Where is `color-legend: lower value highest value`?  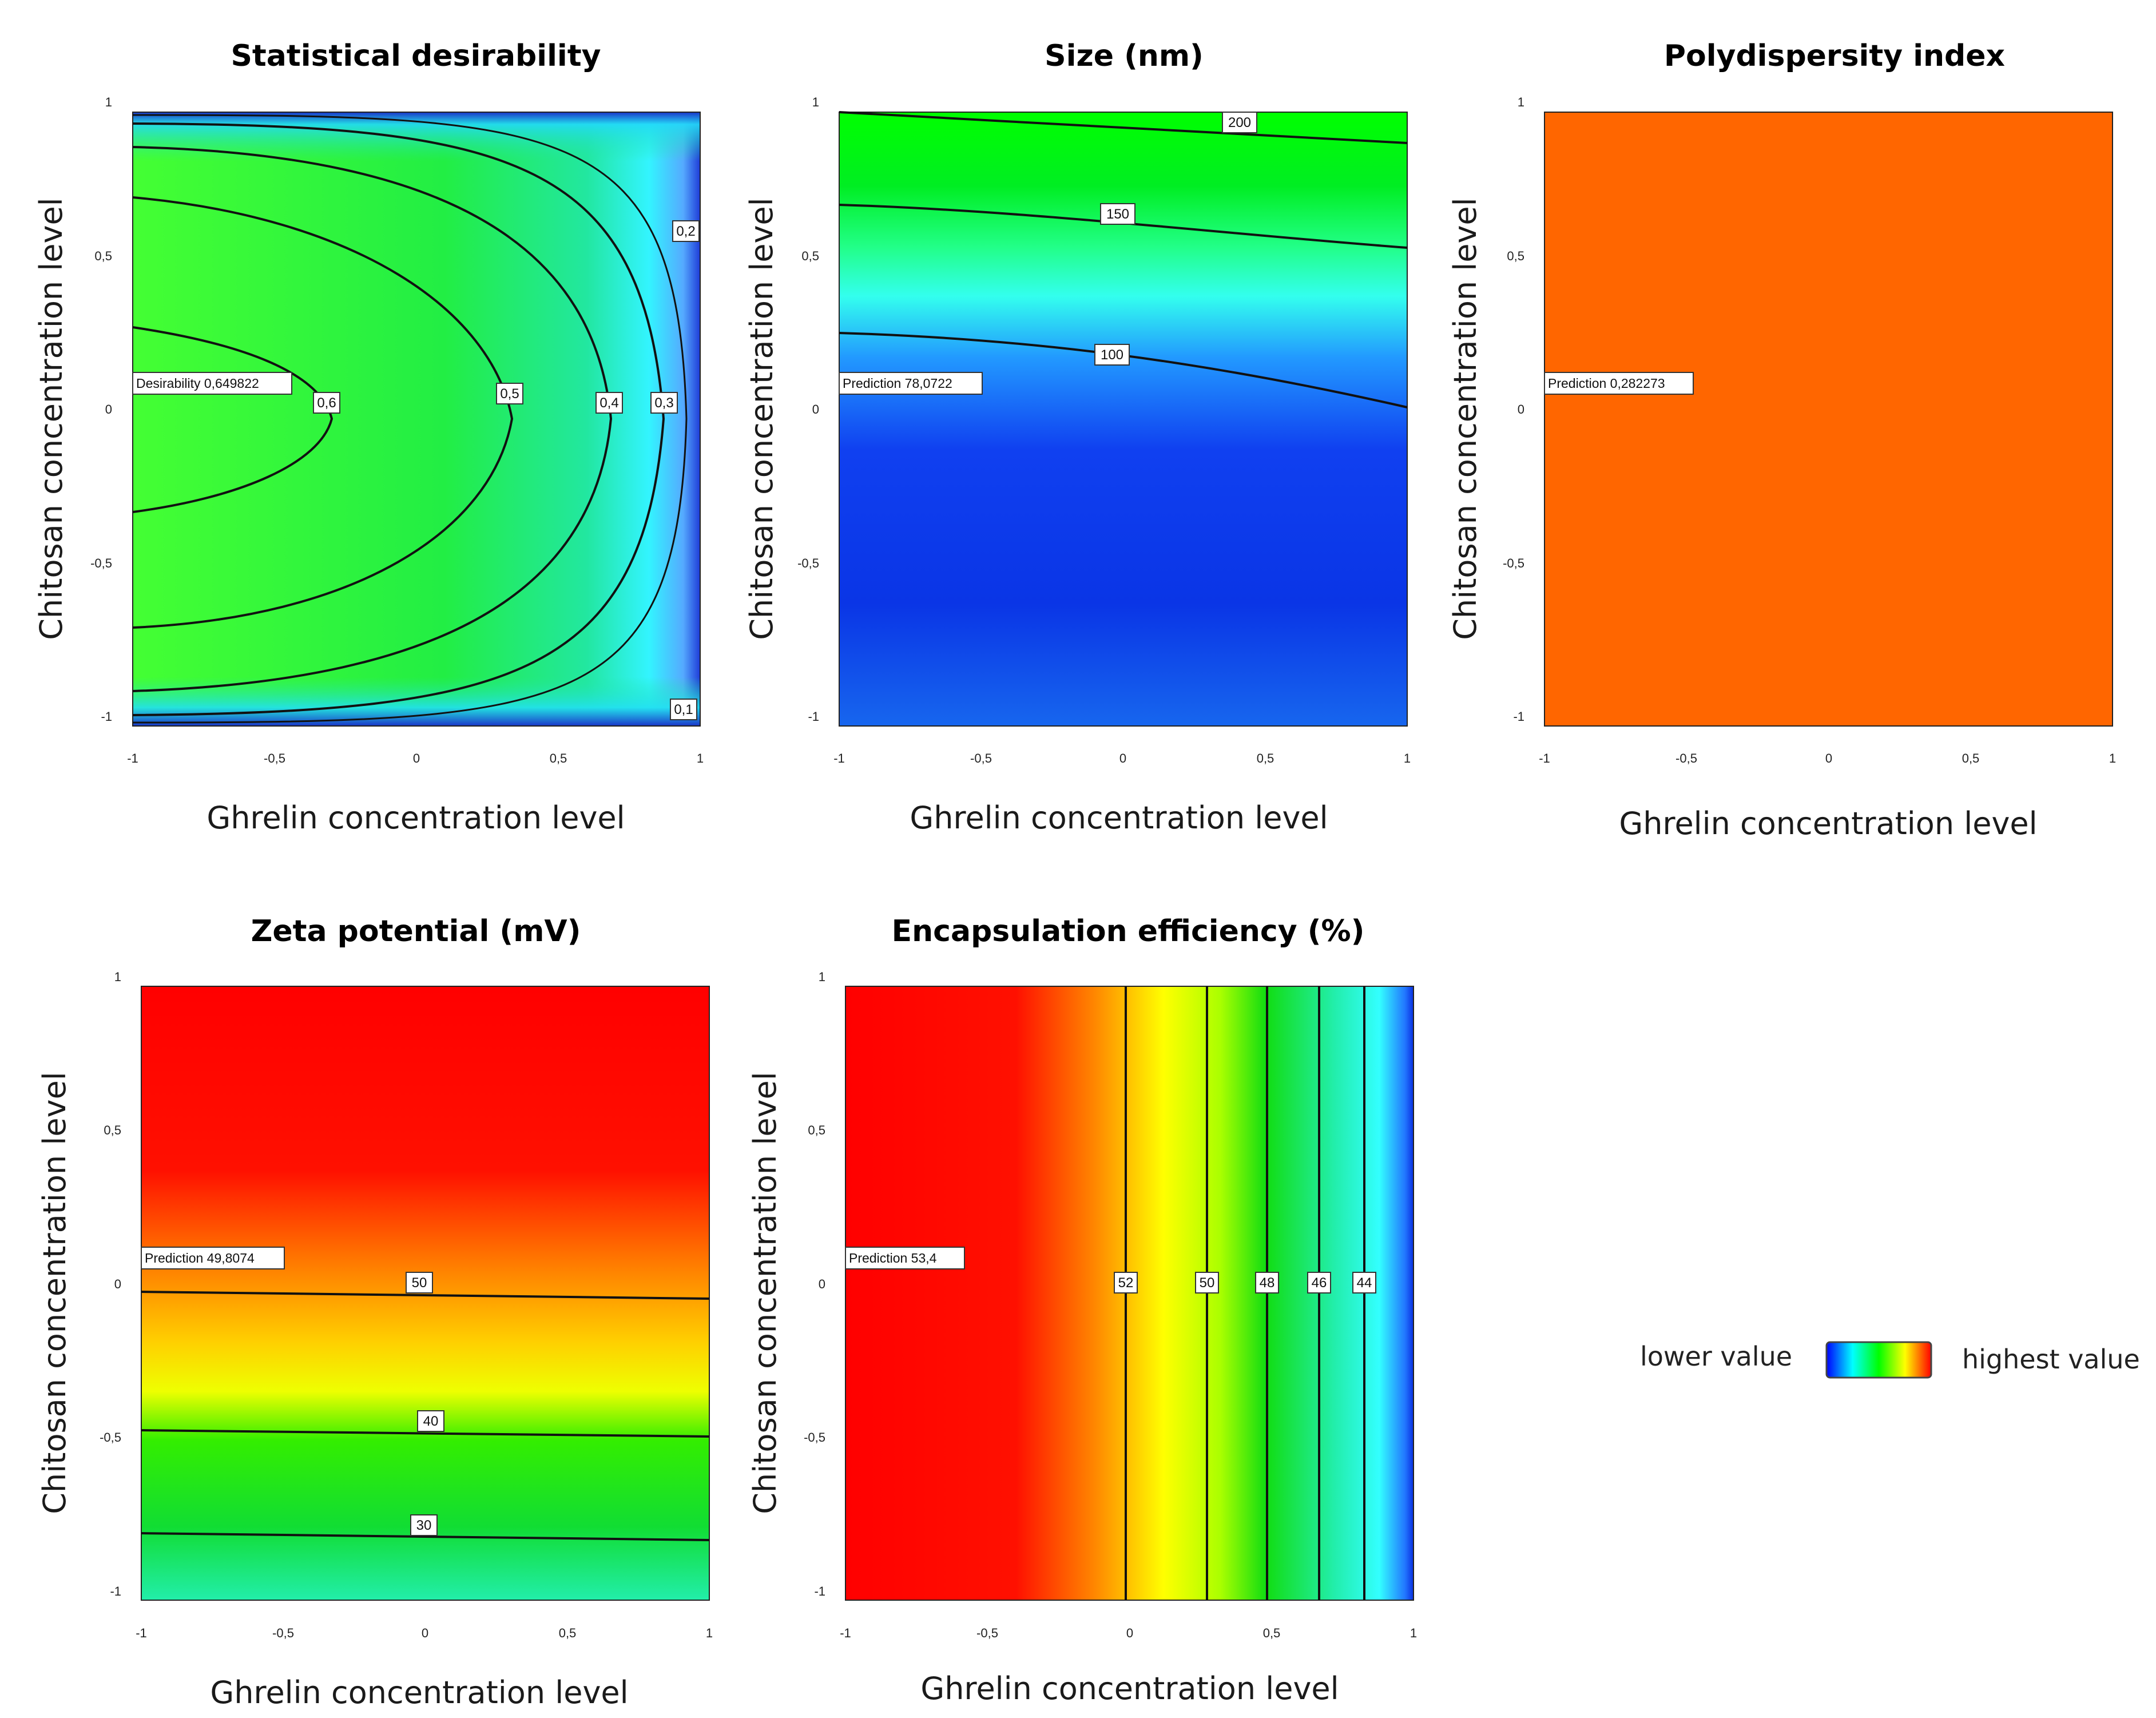 color-legend: lower value highest value is located at coordinates (1890, 1360).